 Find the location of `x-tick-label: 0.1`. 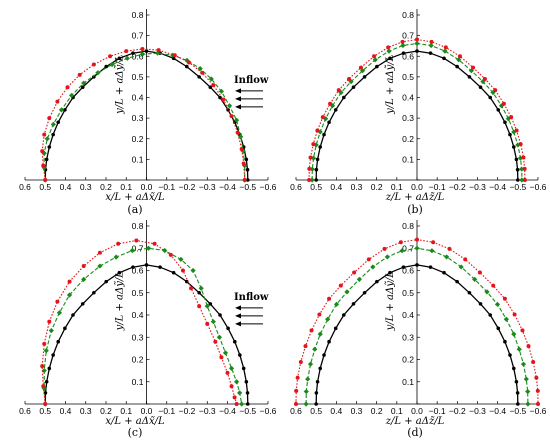

x-tick-label: 0.1 is located at coordinates (126, 411).